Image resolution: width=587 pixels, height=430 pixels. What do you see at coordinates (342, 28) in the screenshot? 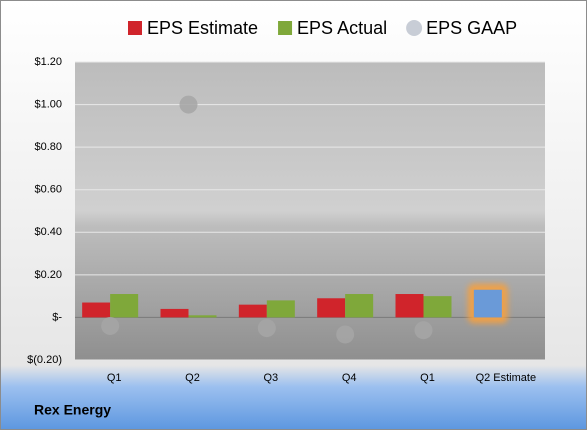
I see `legend-label: EPS Actual` at bounding box center [342, 28].